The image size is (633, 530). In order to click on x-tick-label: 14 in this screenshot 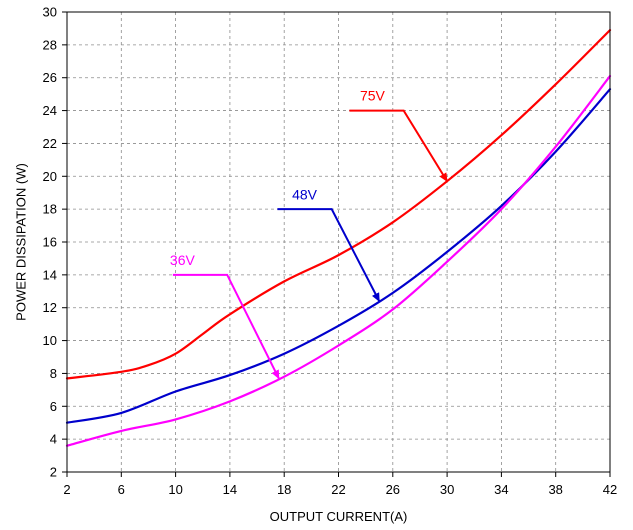, I will do `click(230, 489)`.